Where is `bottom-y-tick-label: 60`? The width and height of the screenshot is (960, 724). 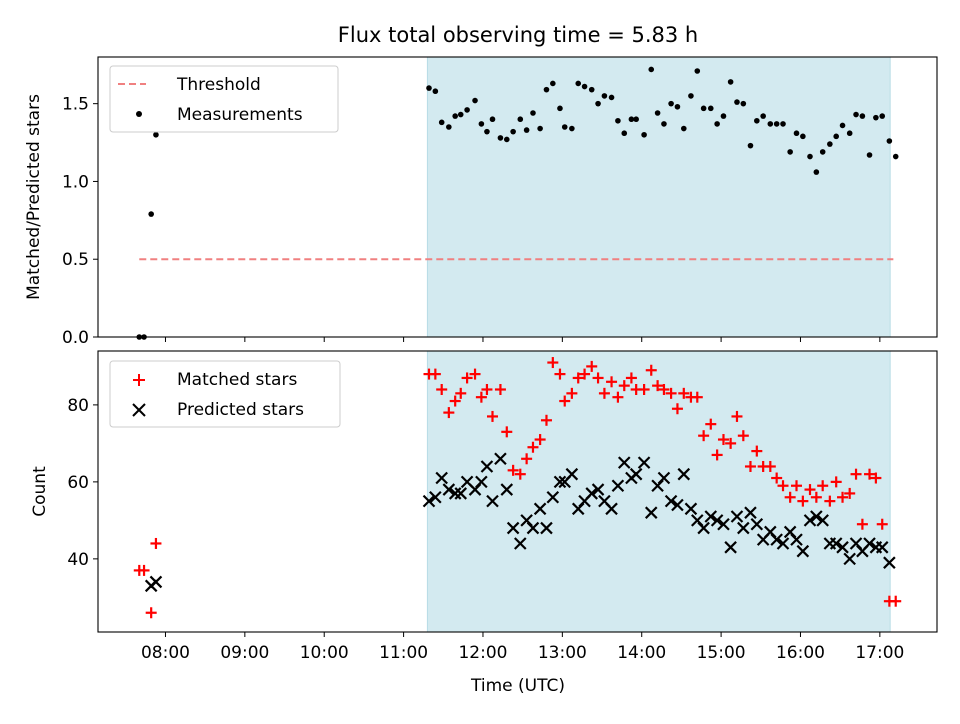 bottom-y-tick-label: 60 is located at coordinates (78, 483).